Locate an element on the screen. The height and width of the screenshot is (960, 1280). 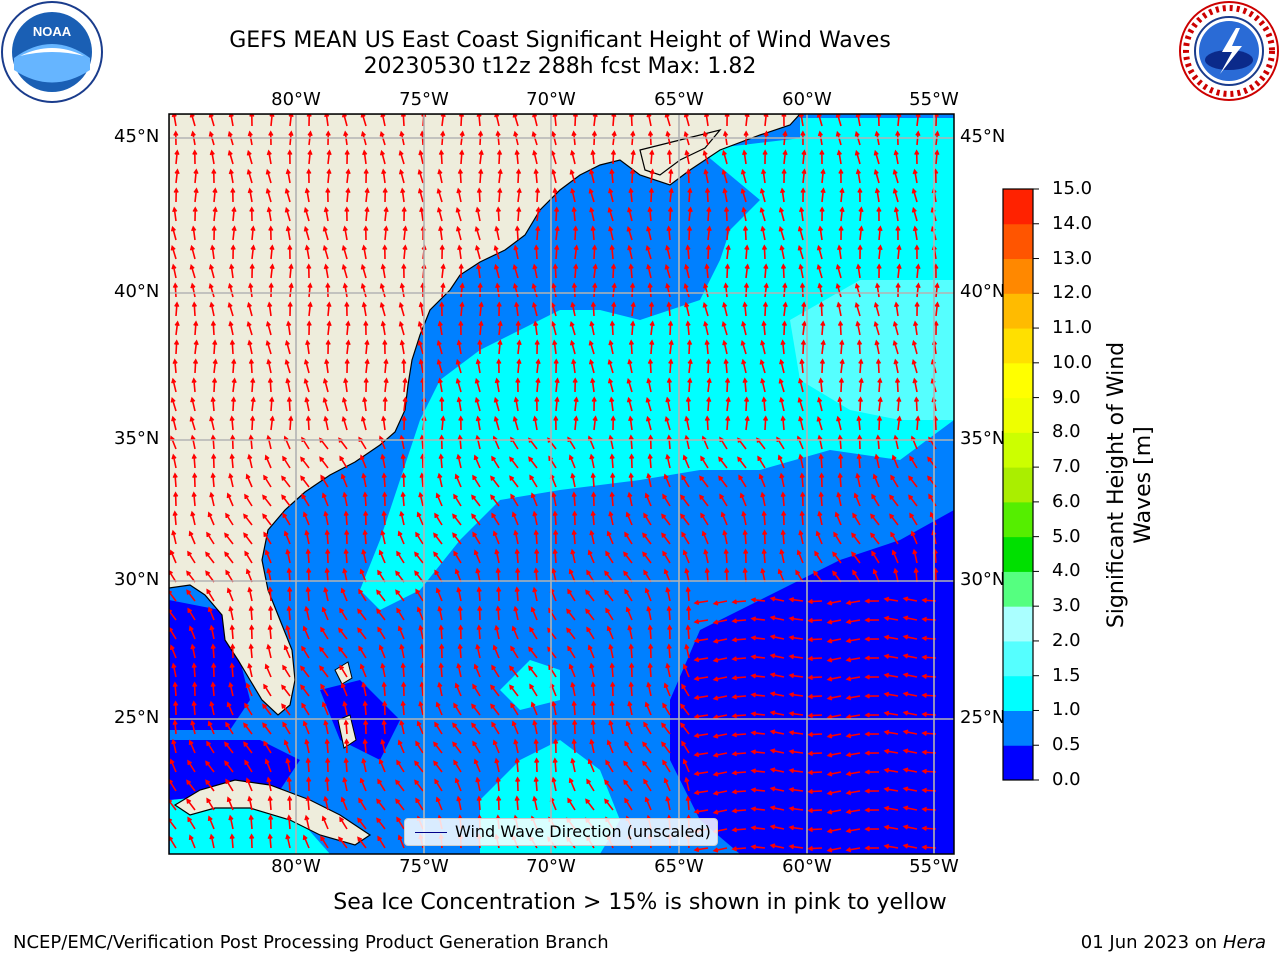
lon-label-bottom: 70°W is located at coordinates (551, 866).